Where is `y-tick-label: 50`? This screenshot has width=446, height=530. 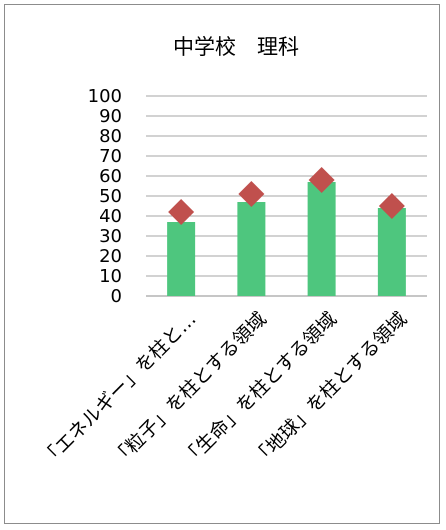
y-tick-label: 50 is located at coordinates (110, 196).